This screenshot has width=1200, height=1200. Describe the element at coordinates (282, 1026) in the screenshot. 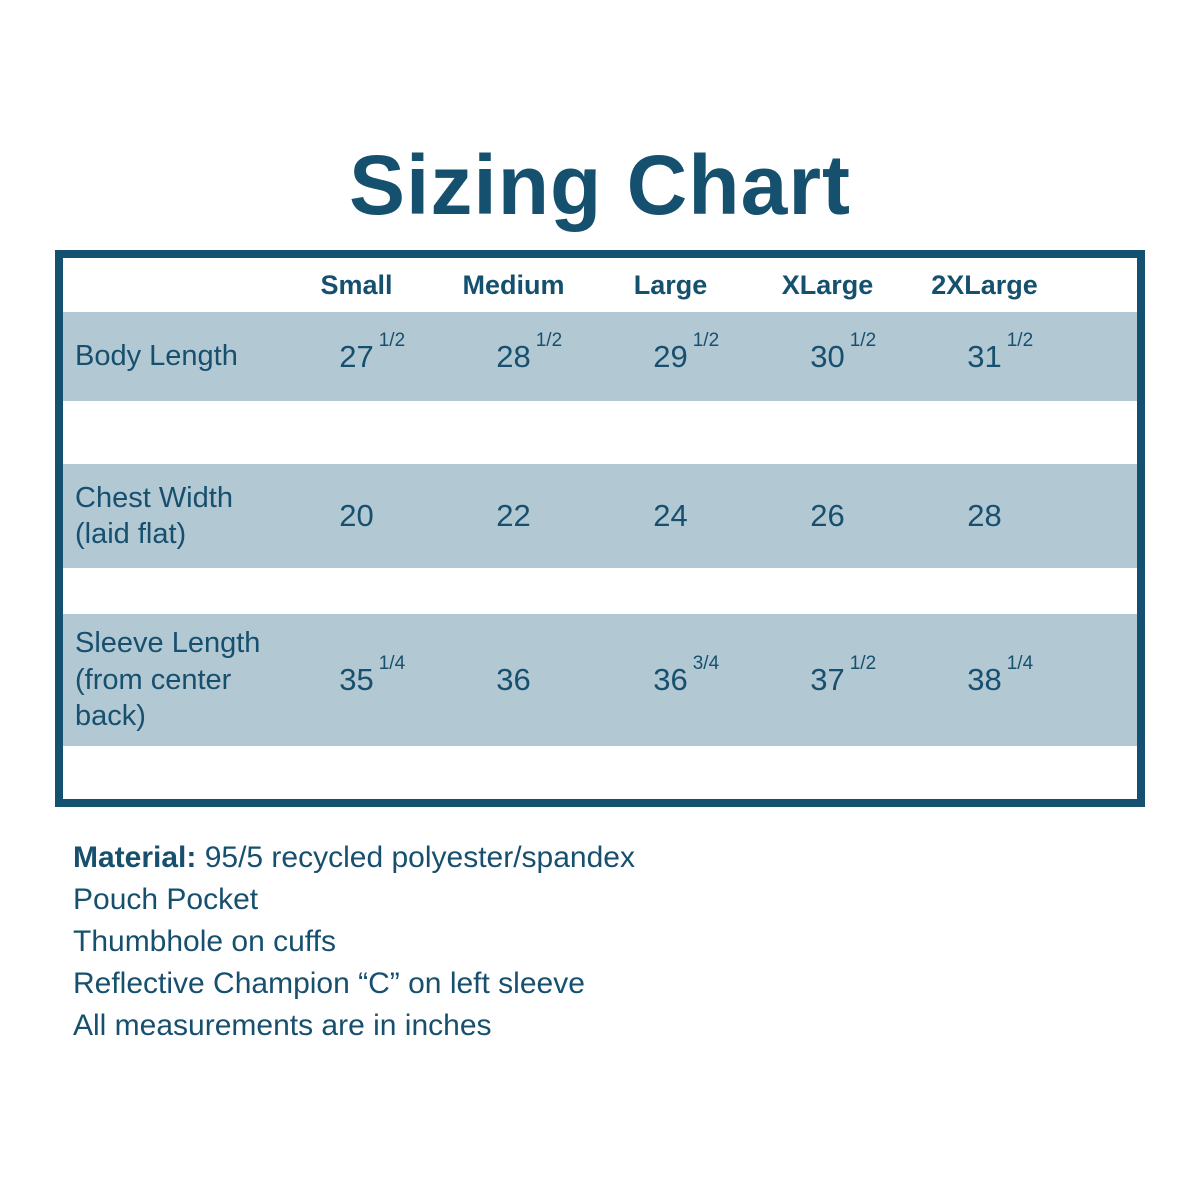

I see `note-measurements: All measurements are in inches` at that location.